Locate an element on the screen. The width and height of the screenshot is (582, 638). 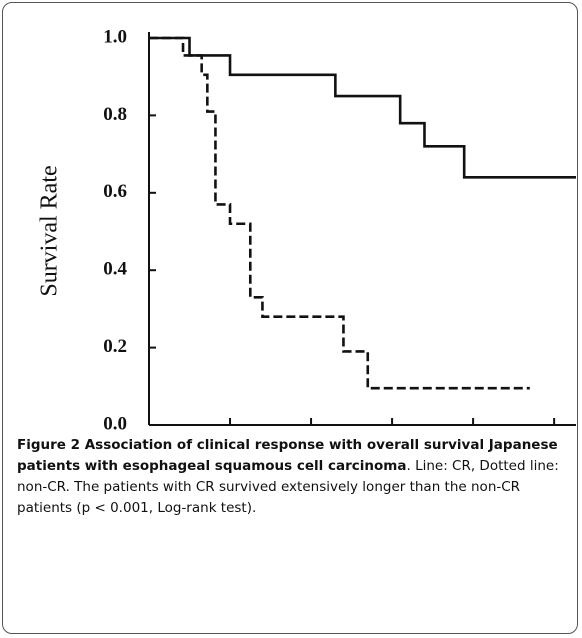
y-tick-label: 0.2 is located at coordinates (115, 346).